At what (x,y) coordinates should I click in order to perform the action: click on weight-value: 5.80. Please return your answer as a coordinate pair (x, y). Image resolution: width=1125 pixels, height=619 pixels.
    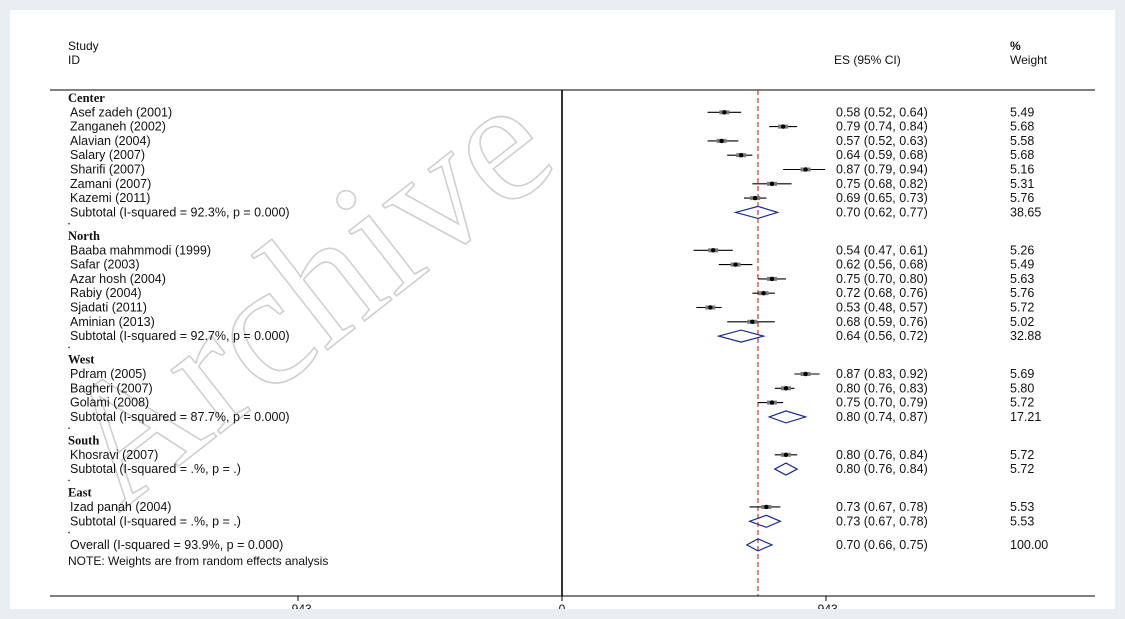
    Looking at the image, I should click on (1022, 388).